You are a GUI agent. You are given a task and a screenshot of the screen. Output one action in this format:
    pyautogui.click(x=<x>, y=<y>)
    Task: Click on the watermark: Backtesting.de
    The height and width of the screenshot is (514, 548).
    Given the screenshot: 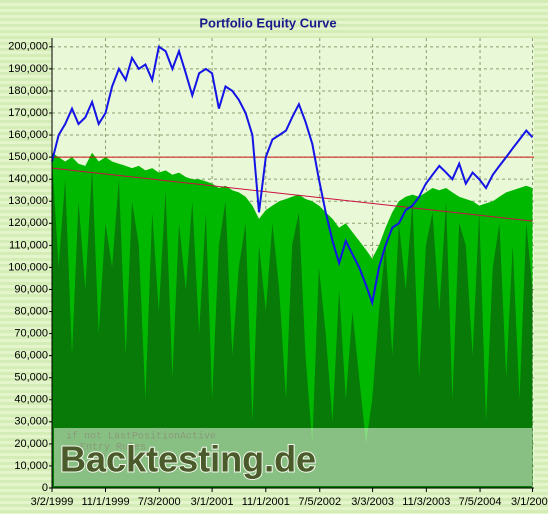 What is the action you would take?
    pyautogui.click(x=188, y=459)
    